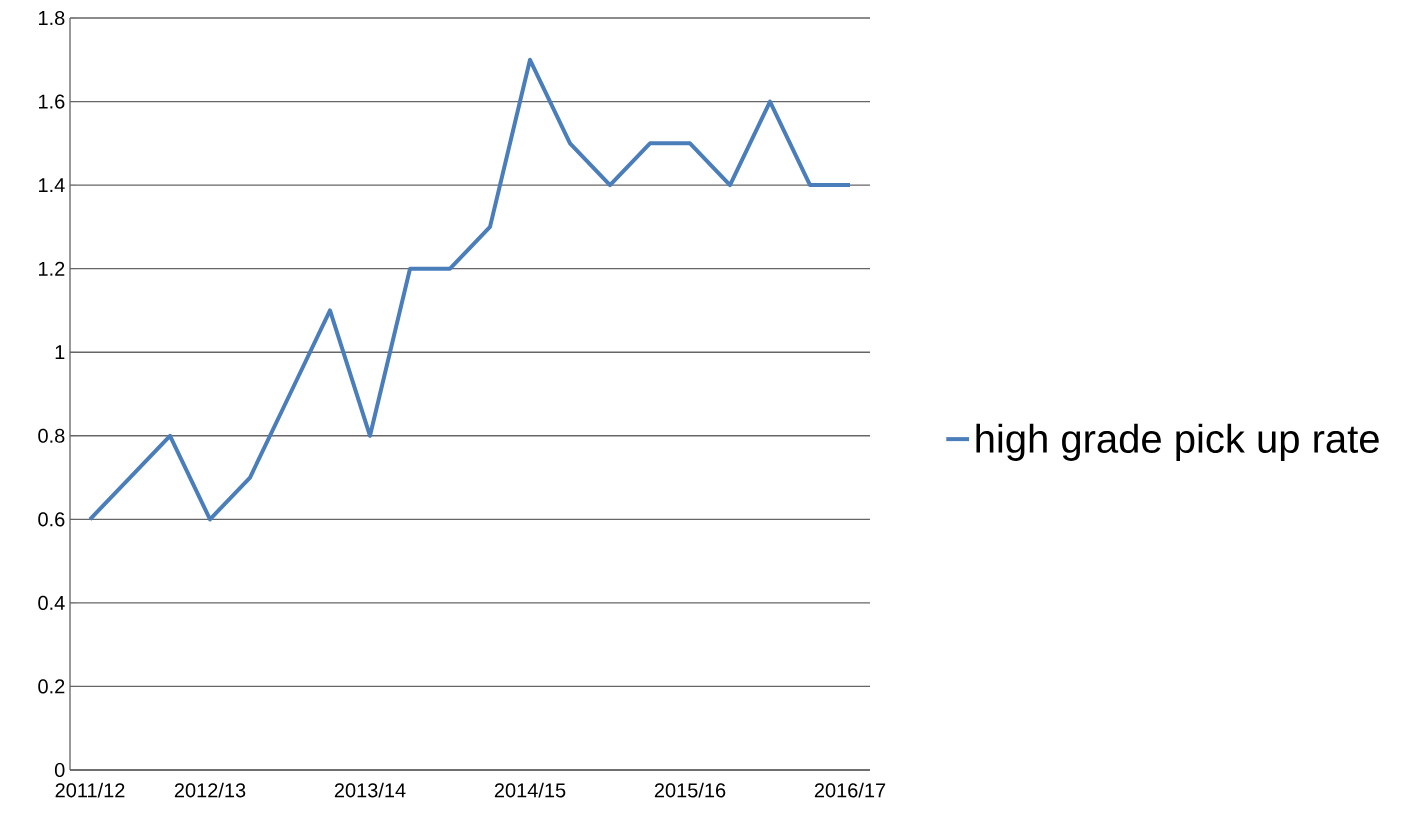 This screenshot has height=819, width=1404. Describe the element at coordinates (52, 185) in the screenshot. I see `y-tick-label: 1.4` at that location.